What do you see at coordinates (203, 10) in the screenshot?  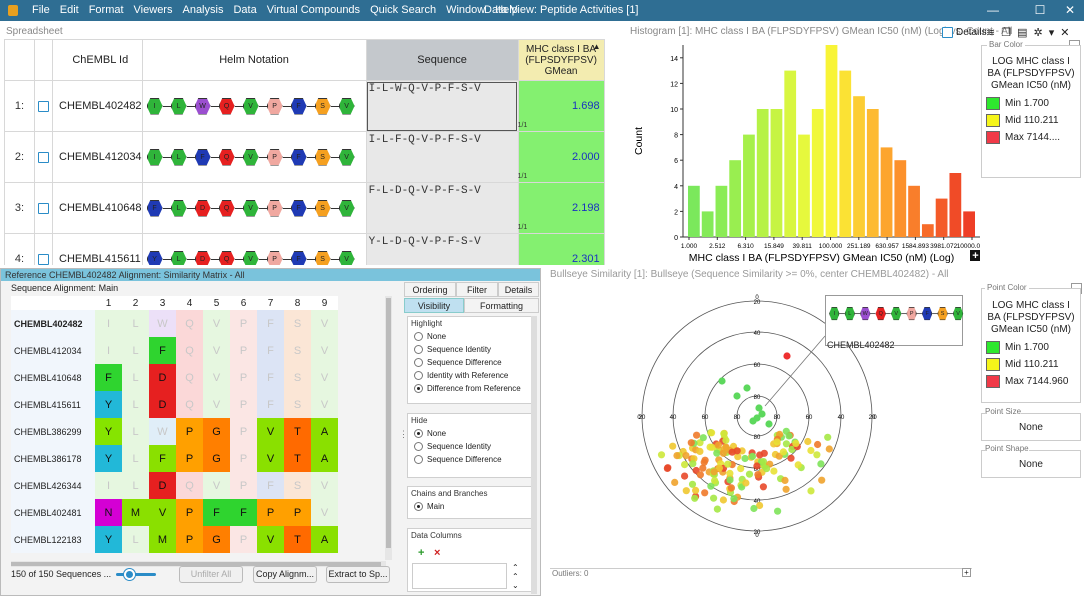 I see `menu-analysis: Analysis` at bounding box center [203, 10].